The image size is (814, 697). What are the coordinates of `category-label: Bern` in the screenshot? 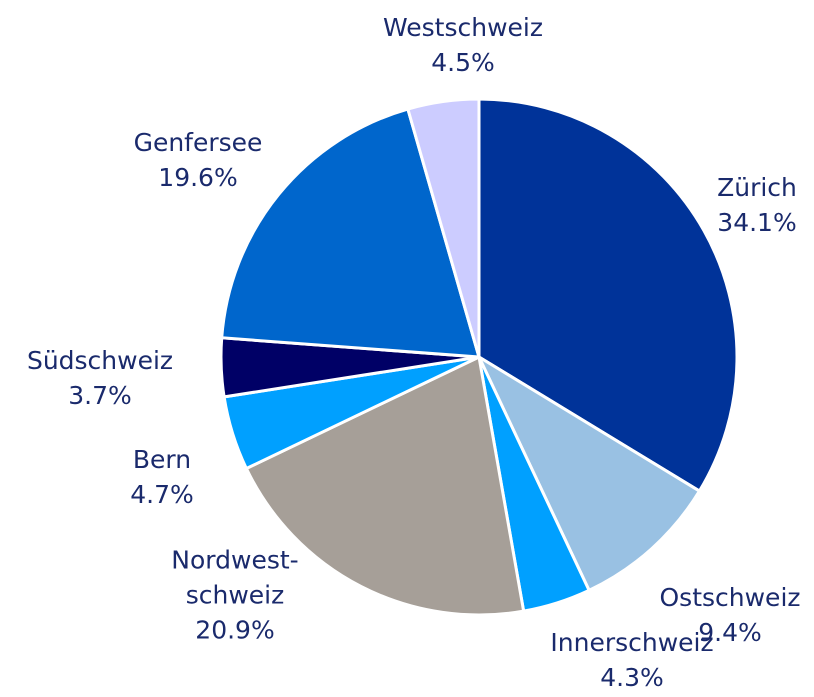 It's located at (162, 459).